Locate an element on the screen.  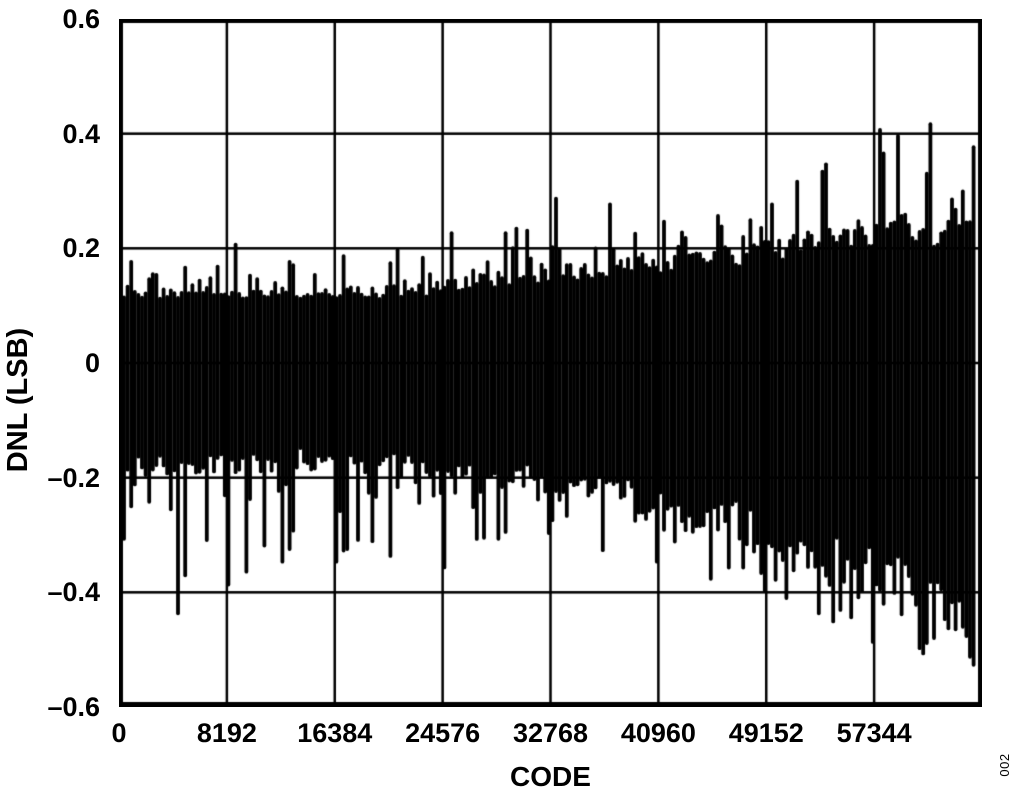
y-tick-label-4: –0.2 is located at coordinates (73, 477).